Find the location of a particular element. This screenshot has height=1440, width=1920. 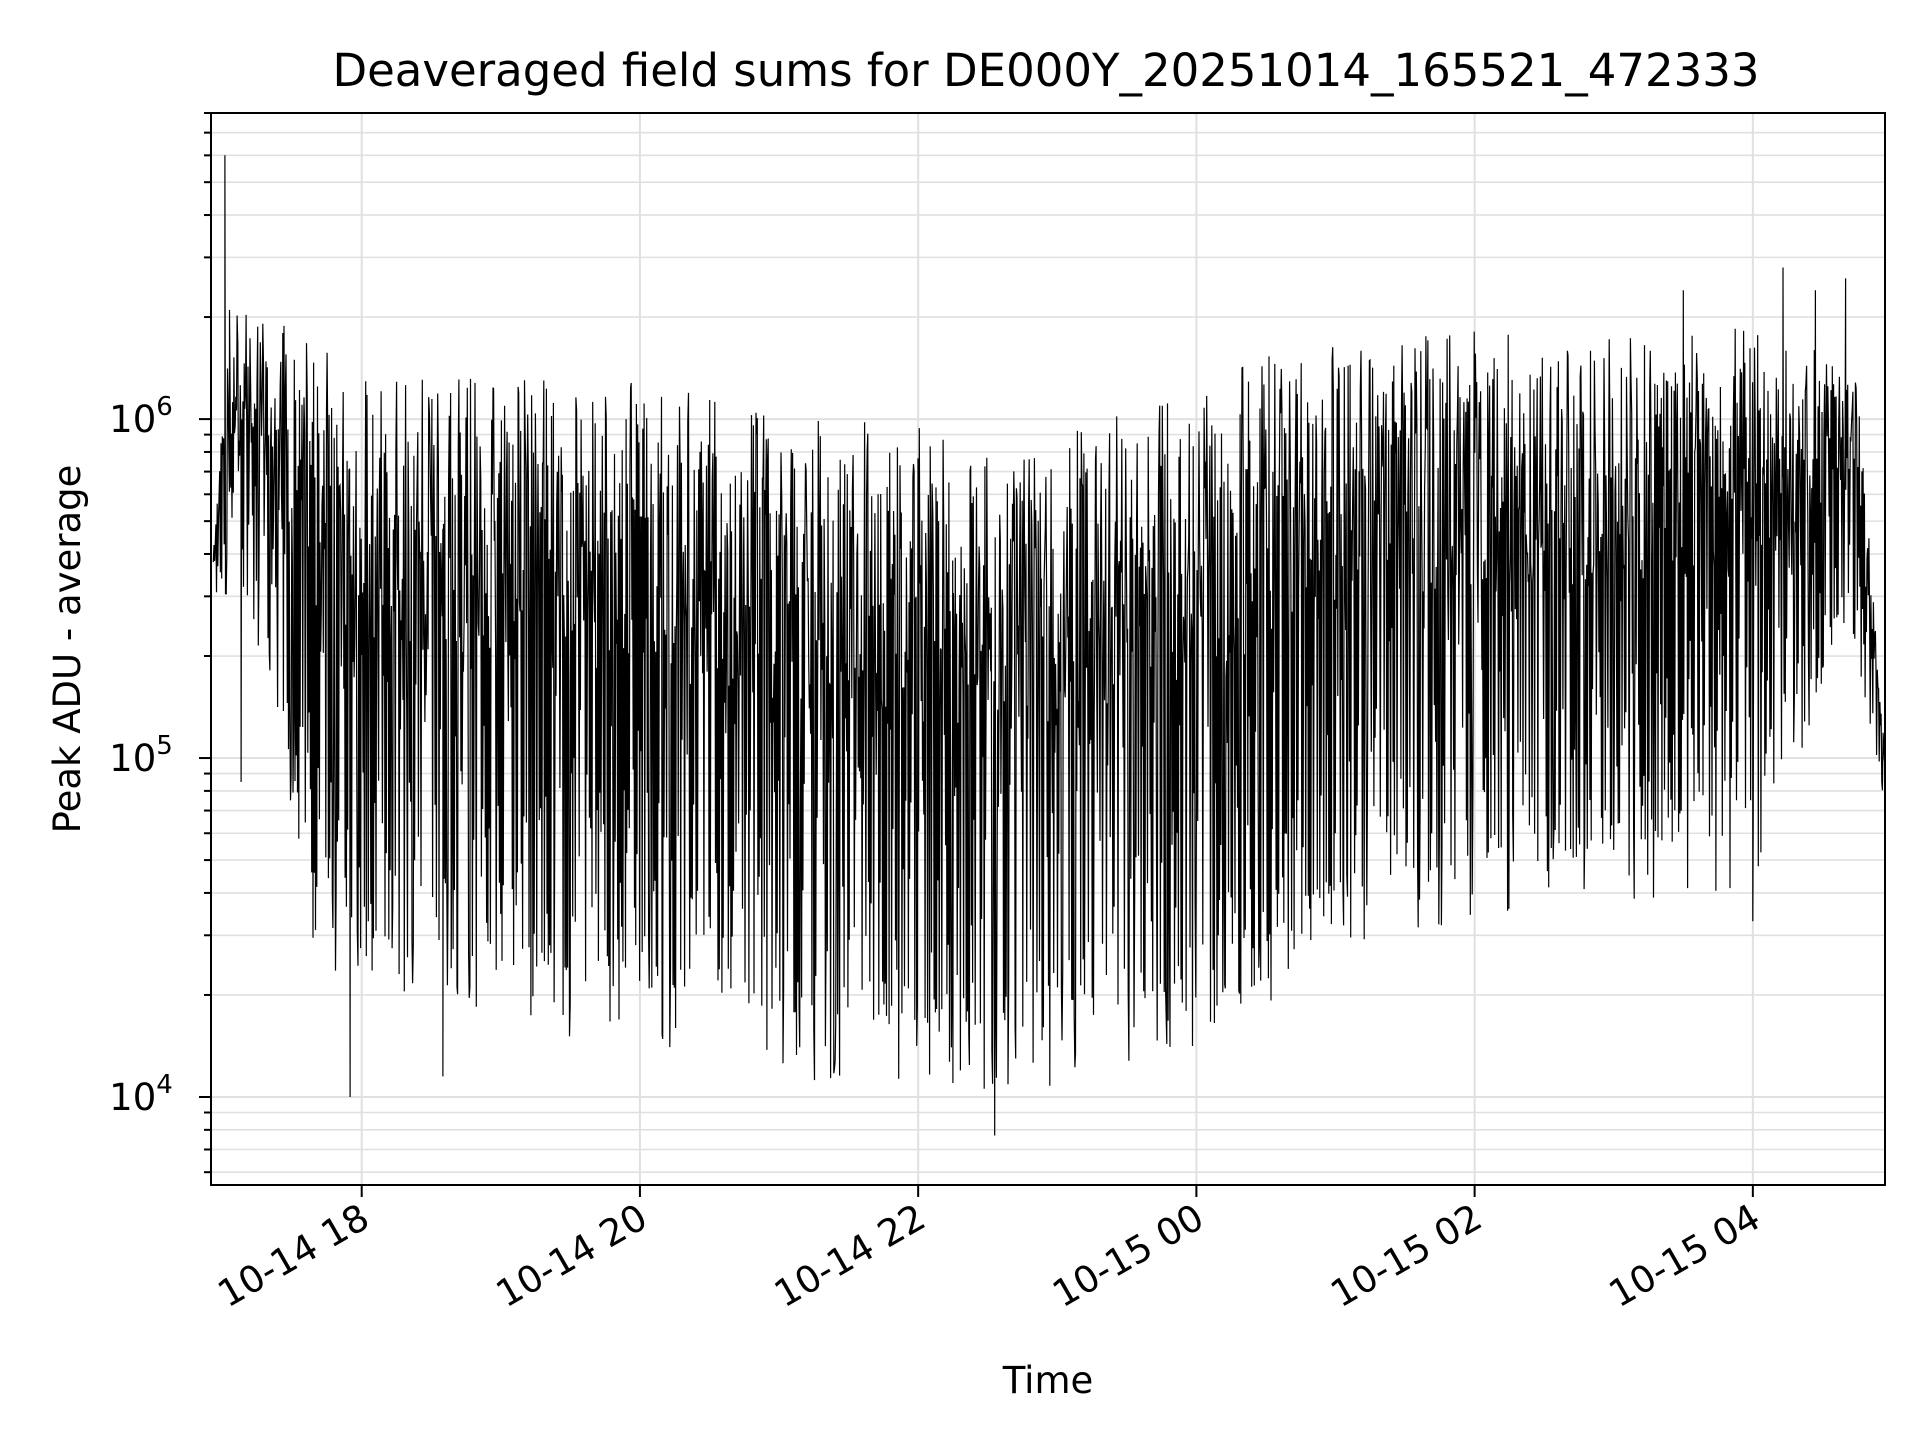

x-axis-label: Time is located at coordinates (1048, 1380).